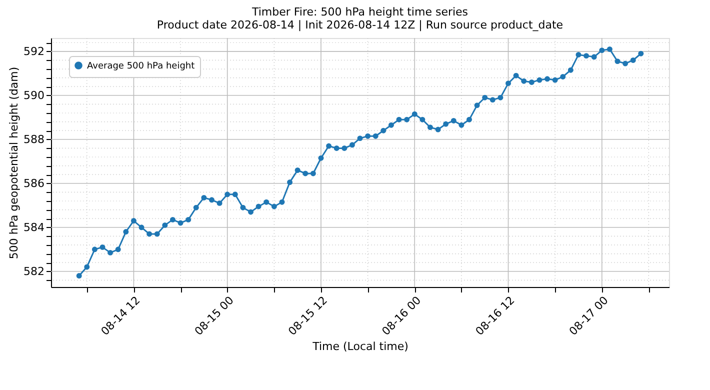 This screenshot has height=390, width=710. I want to click on chart-subtitle: Product date 2026-08-14 | Init 2026-08-14 12Z | Run source product_date, so click(360, 25).